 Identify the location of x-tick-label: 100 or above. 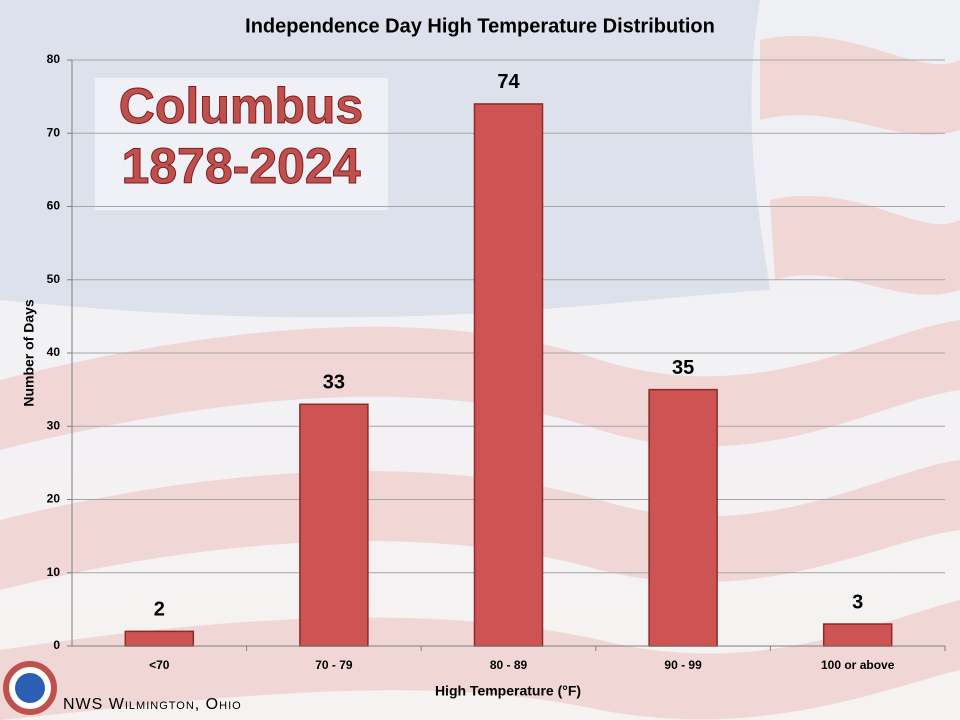
(858, 665).